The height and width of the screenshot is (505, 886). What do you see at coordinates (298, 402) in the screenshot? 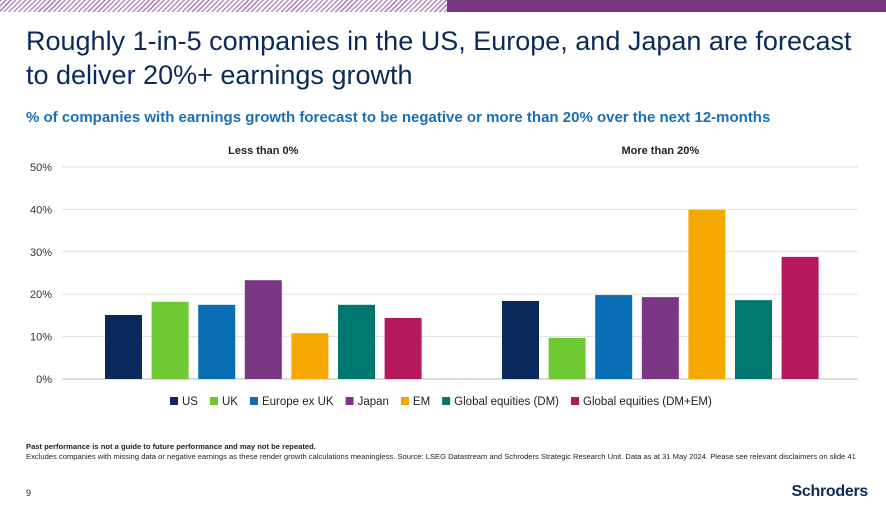
I see `legend-label: Europe ex UK` at bounding box center [298, 402].